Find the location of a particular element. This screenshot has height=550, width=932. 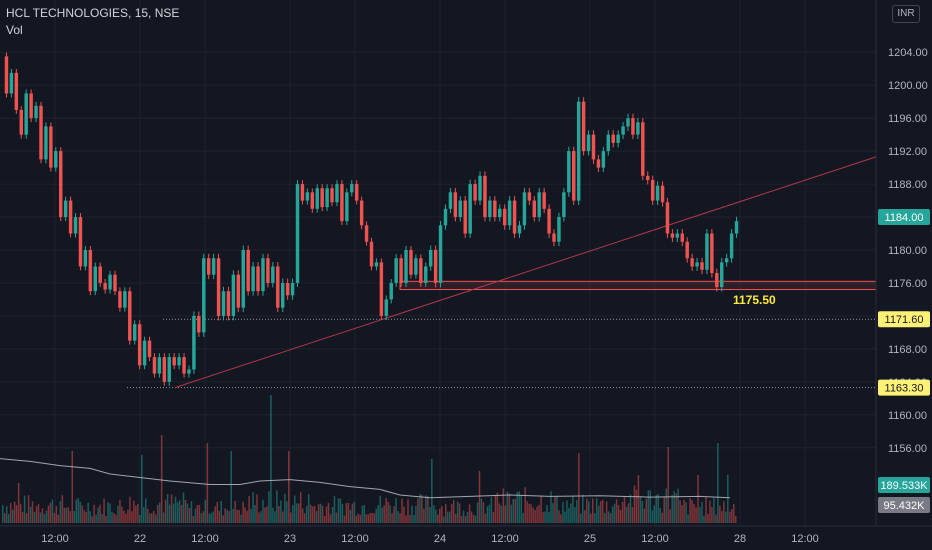

price-tick-label: 1204.00 is located at coordinates (908, 53).